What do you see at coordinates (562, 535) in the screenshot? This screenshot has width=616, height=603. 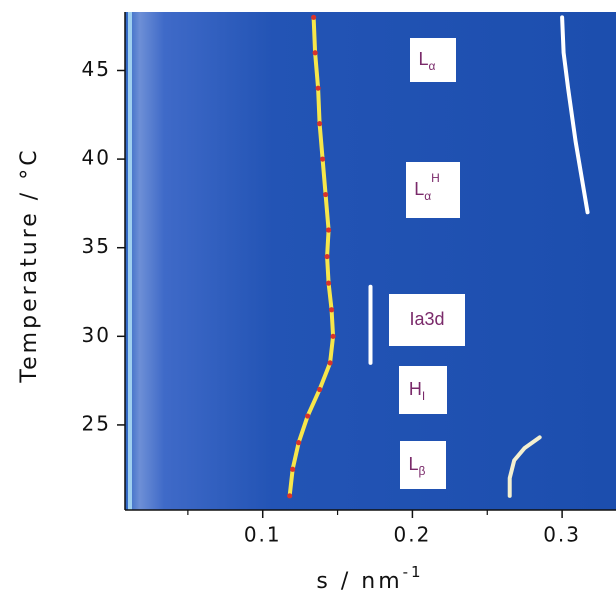 I see `x-tick-label: 0.3` at bounding box center [562, 535].